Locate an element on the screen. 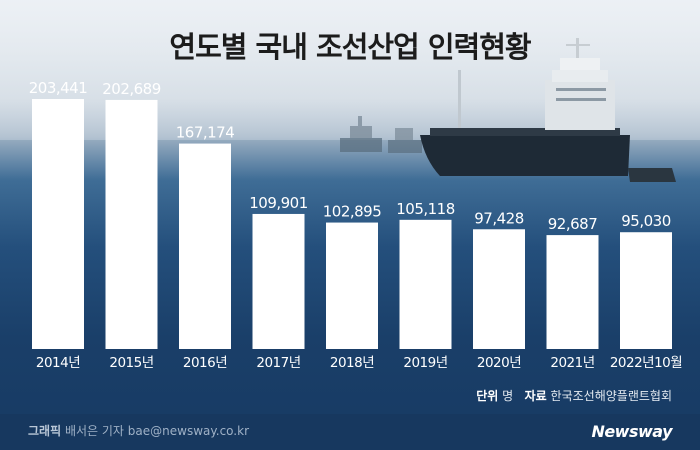 The height and width of the screenshot is (450, 700). value-label-0: 203,441 is located at coordinates (58, 88).